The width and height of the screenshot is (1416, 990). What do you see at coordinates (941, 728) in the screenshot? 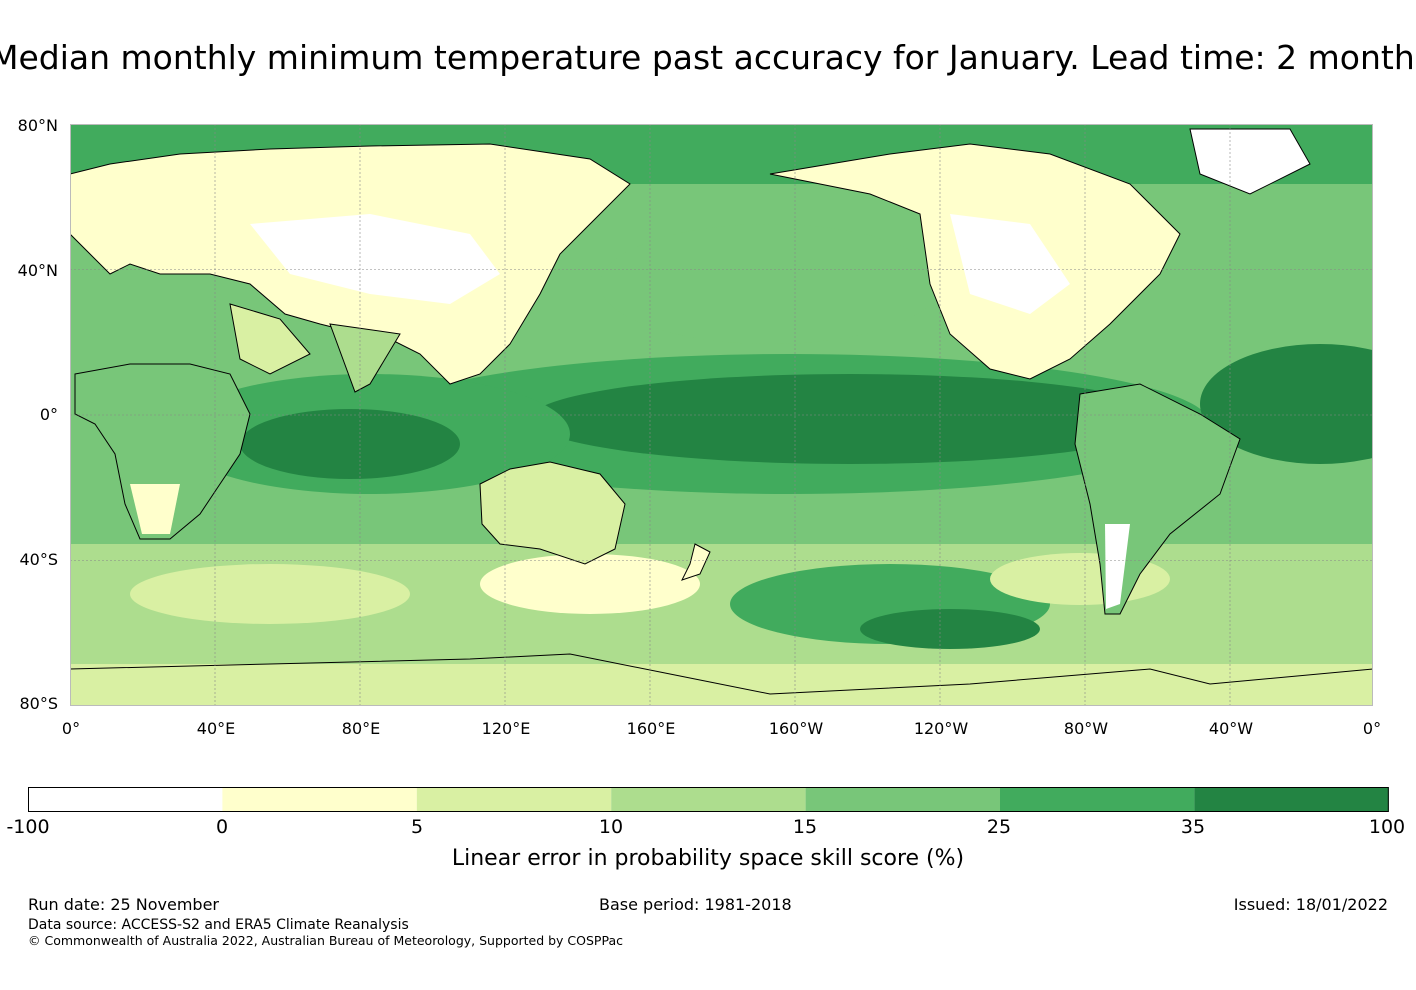
I see `lon-label-120w: 120°W` at bounding box center [941, 728].